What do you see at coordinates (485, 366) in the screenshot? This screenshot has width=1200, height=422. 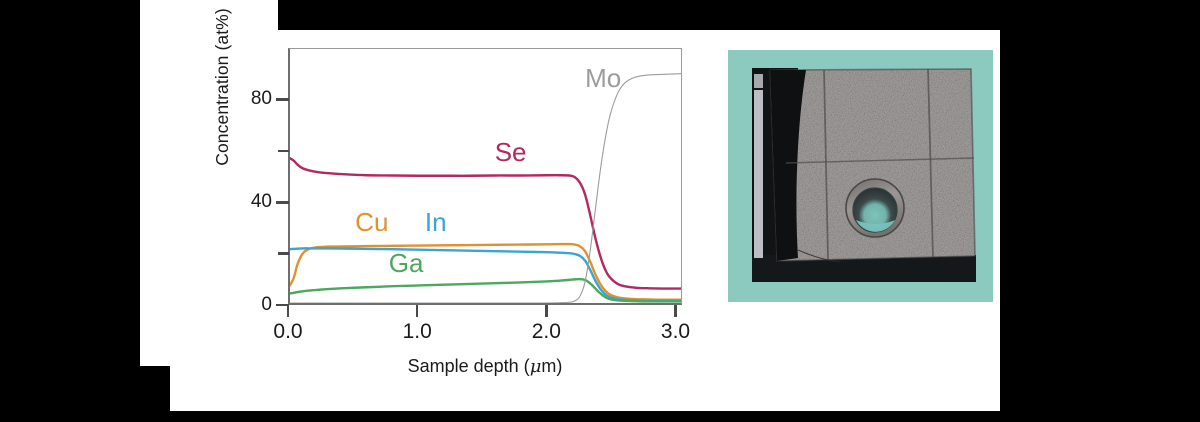 I see `x-axis-title: Sample depth (μm)` at bounding box center [485, 366].